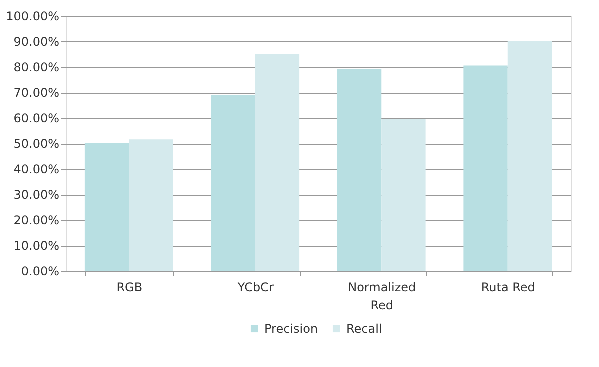 The width and height of the screenshot is (599, 367). I want to click on x-tick-label: Normalized Red, so click(382, 296).